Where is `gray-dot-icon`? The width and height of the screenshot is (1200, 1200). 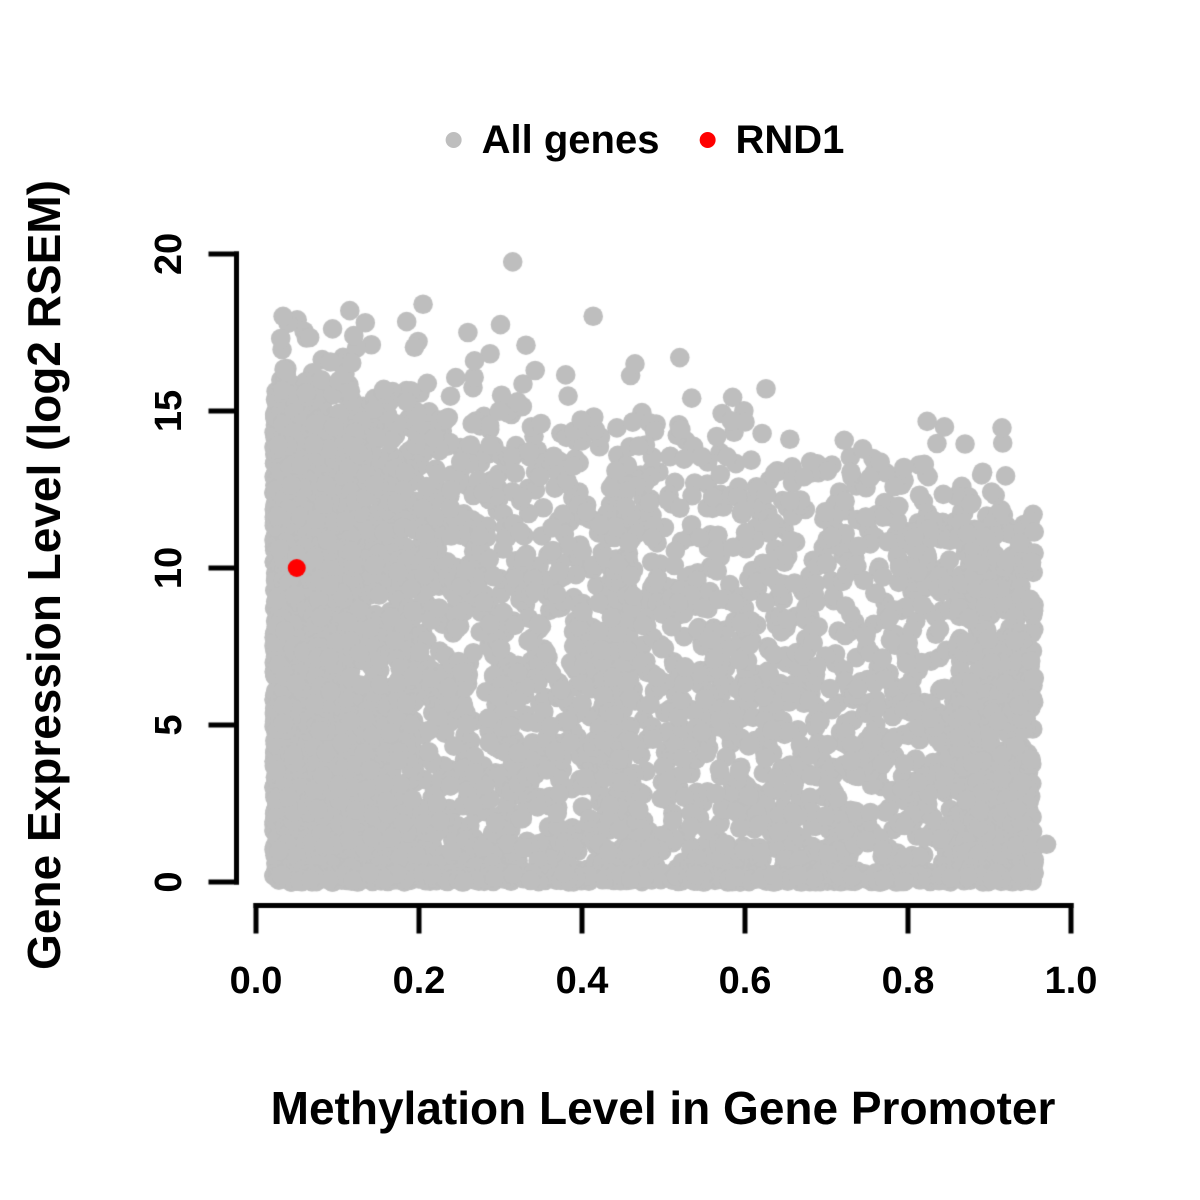
gray-dot-icon is located at coordinates (453, 140).